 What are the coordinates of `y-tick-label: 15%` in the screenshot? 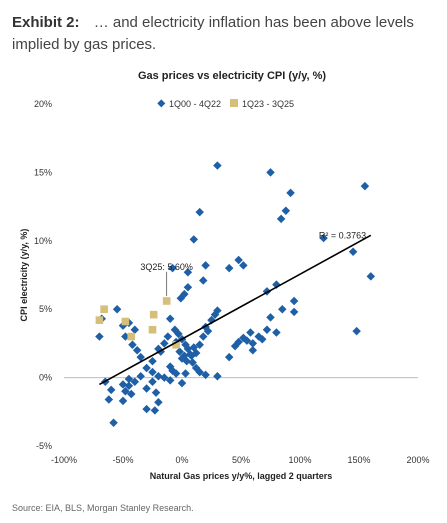 It's located at (43, 172).